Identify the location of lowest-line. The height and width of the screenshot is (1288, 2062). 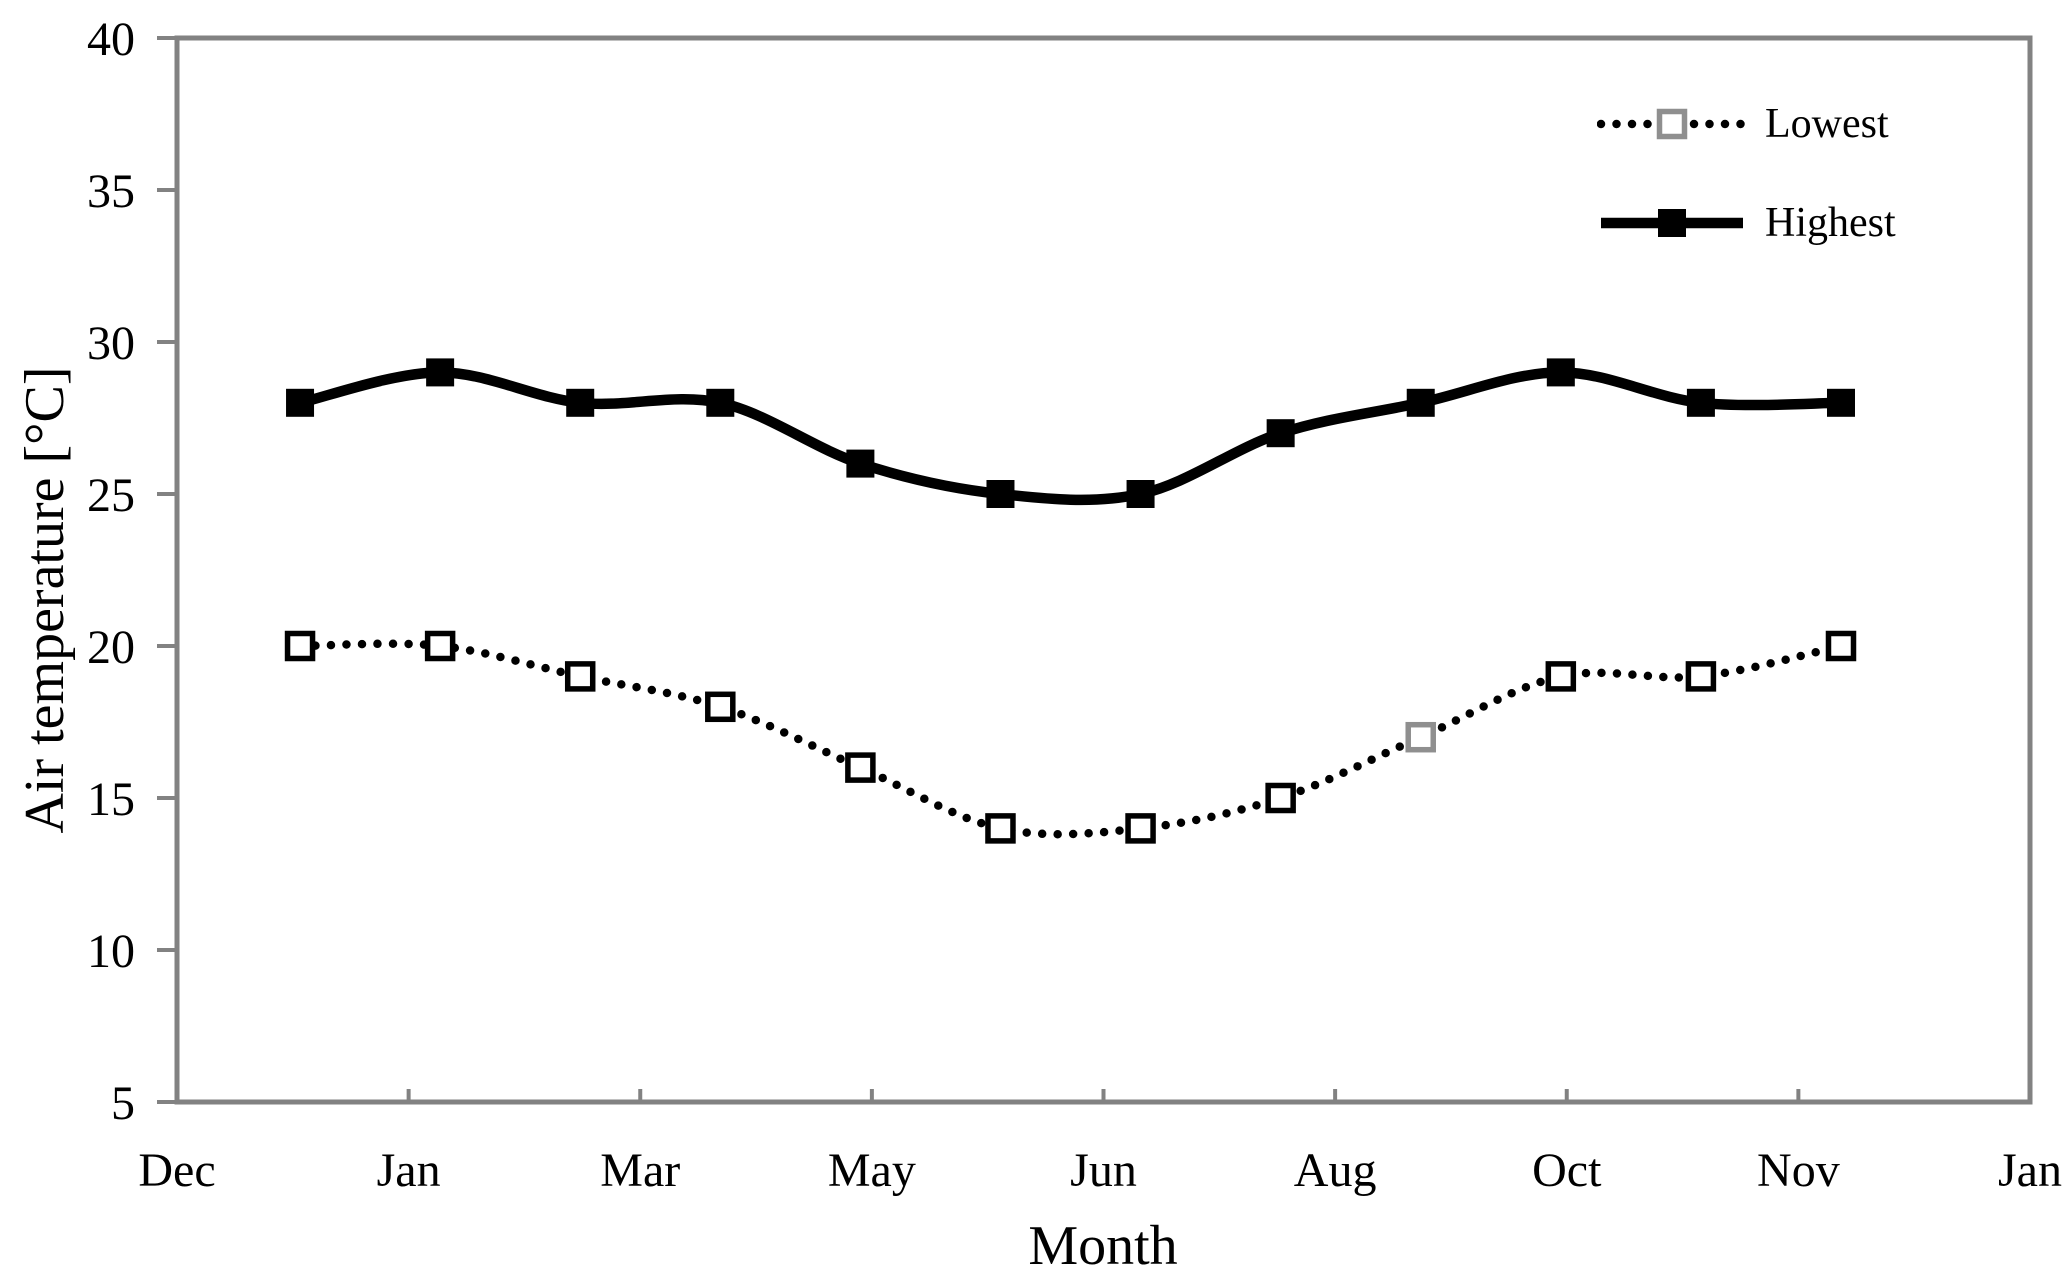
(1070, 739).